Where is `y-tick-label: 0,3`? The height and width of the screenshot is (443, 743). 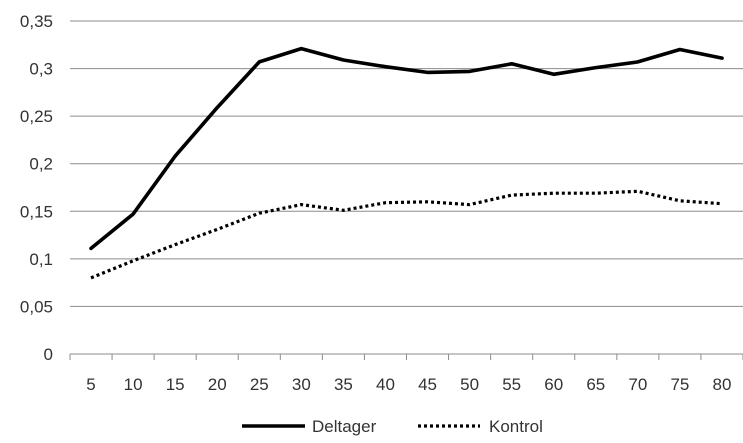 y-tick-label: 0,3 is located at coordinates (41, 69).